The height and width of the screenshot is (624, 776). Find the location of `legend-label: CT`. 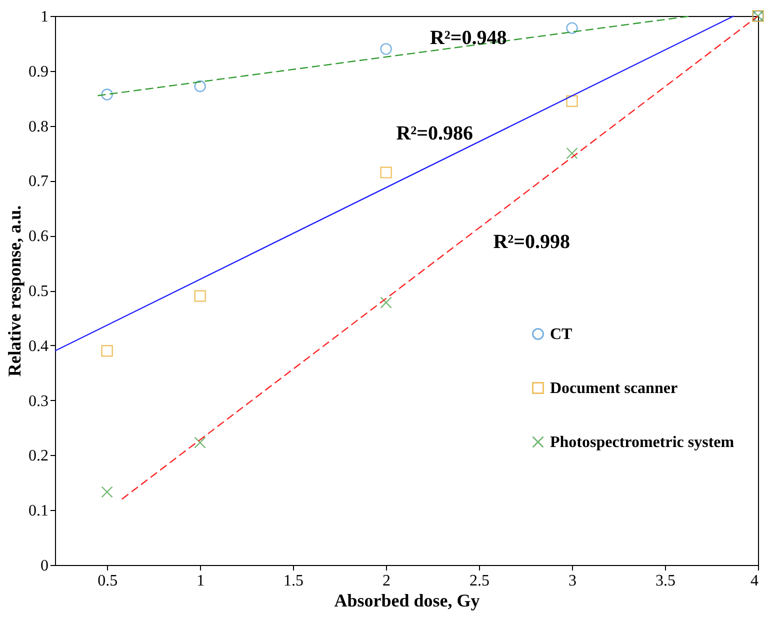

legend-label: CT is located at coordinates (561, 334).